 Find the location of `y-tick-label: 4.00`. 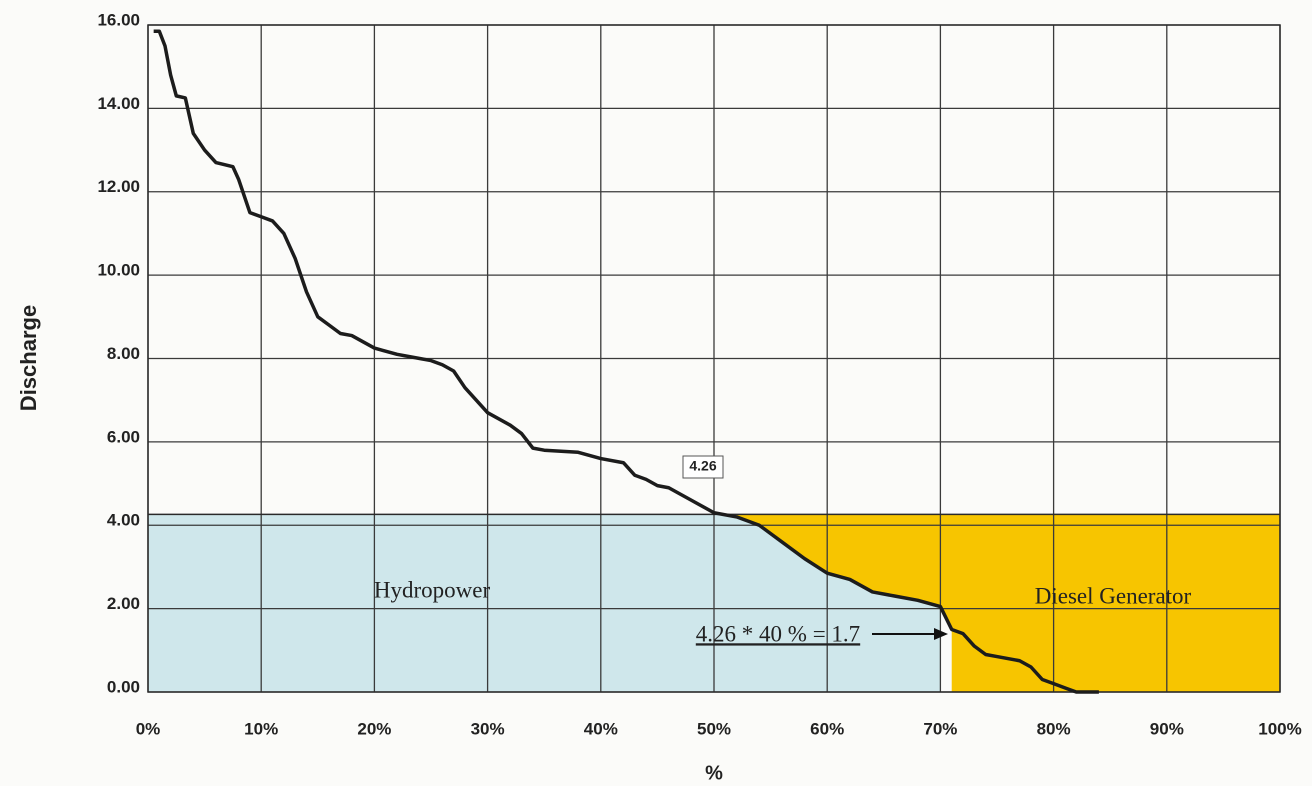

y-tick-label: 4.00 is located at coordinates (123, 520).